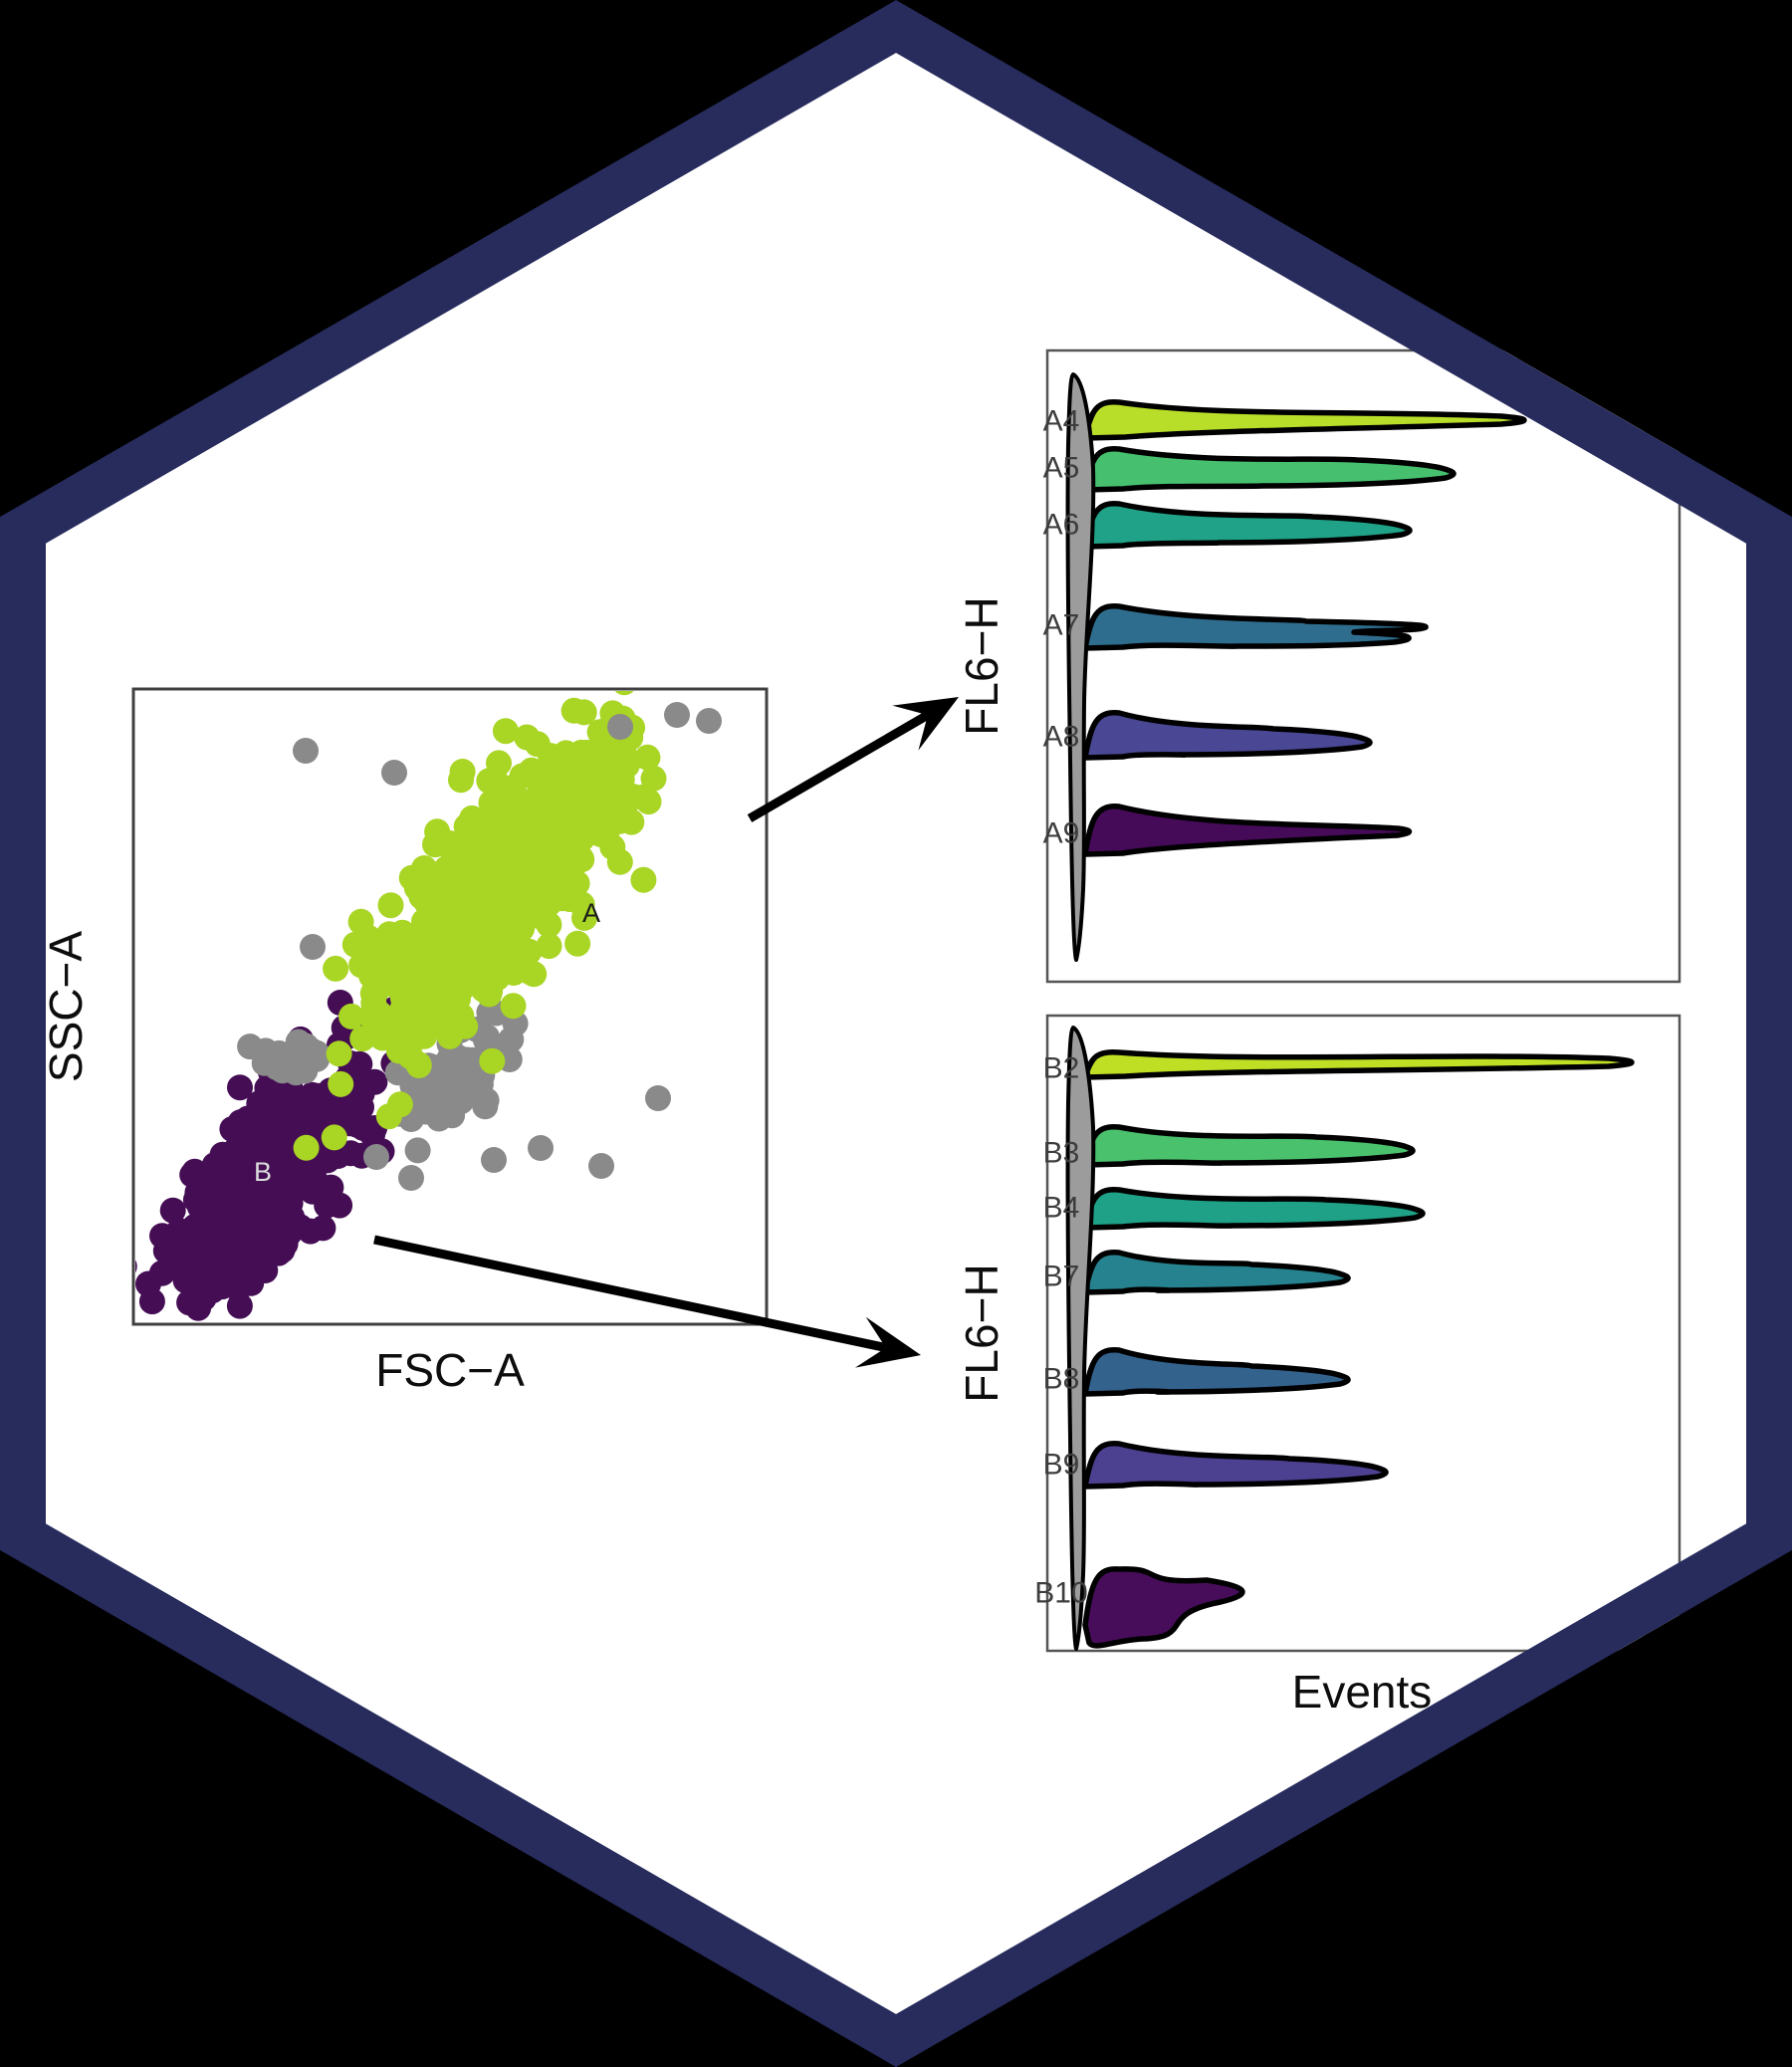 The height and width of the screenshot is (2067, 1792). What do you see at coordinates (1062, 468) in the screenshot?
I see `ridge-row-label-A5: A5` at bounding box center [1062, 468].